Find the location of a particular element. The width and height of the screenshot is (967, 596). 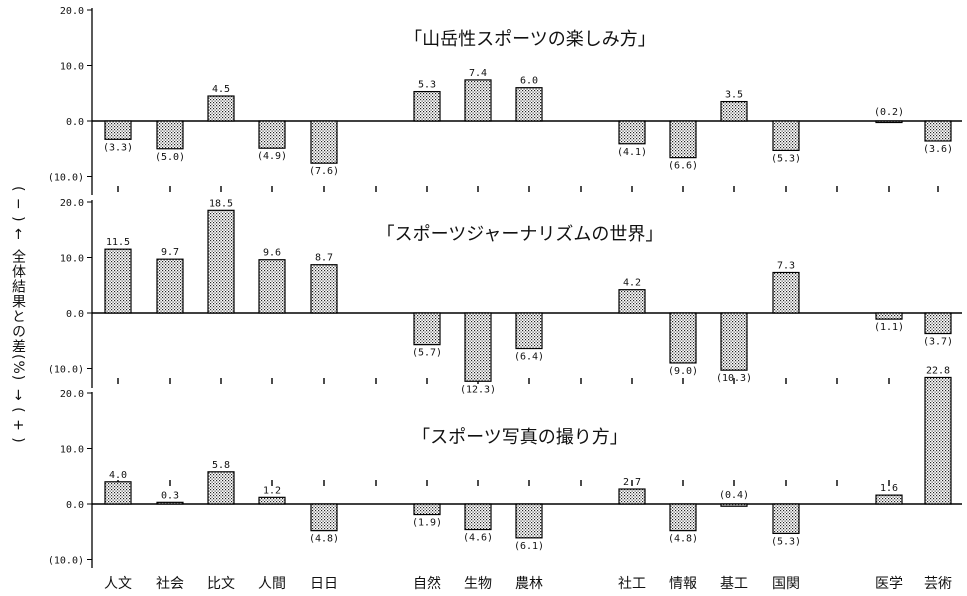

y-axis-title-main: 全体結果との差(%) is located at coordinates (18, 315).